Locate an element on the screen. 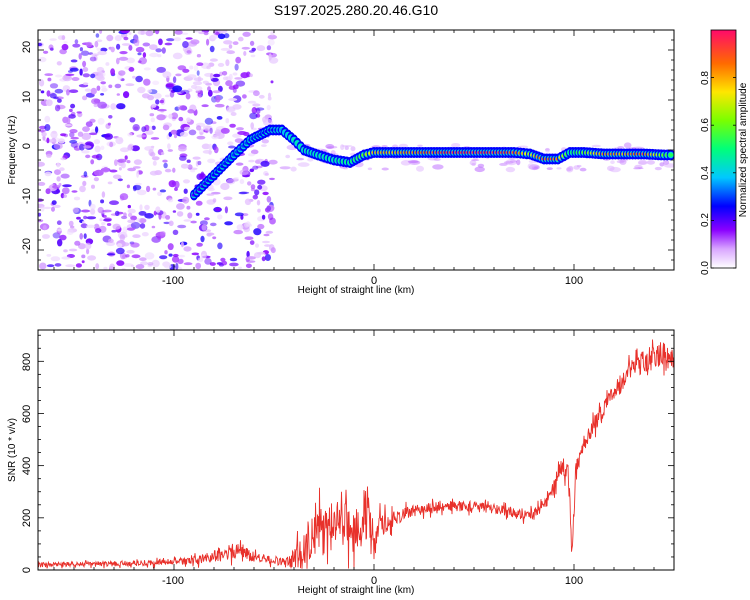  ridge-core is located at coordinates (671, 155).